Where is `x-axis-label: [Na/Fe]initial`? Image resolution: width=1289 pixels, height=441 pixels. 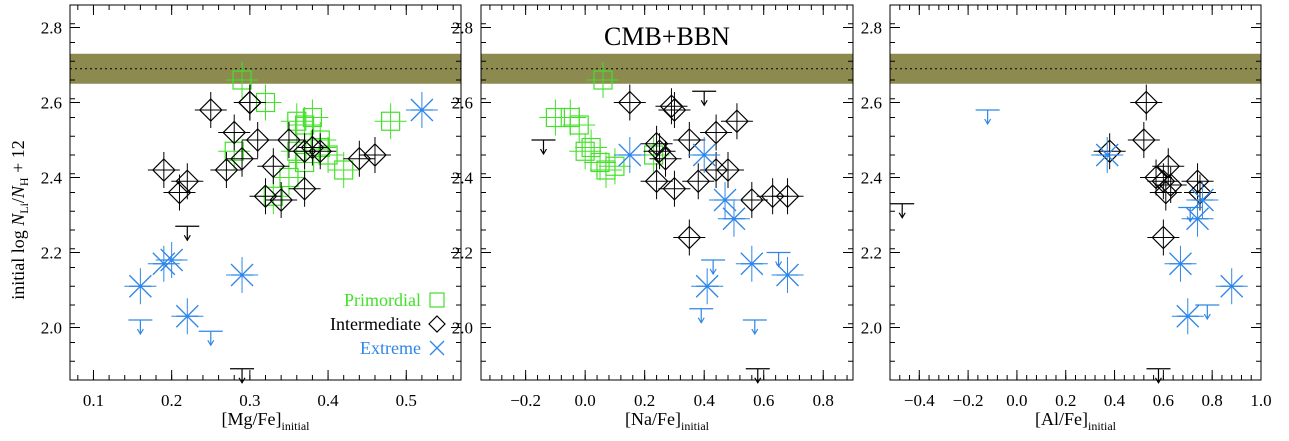 x-axis-label: [Na/Fe]initial is located at coordinates (667, 421).